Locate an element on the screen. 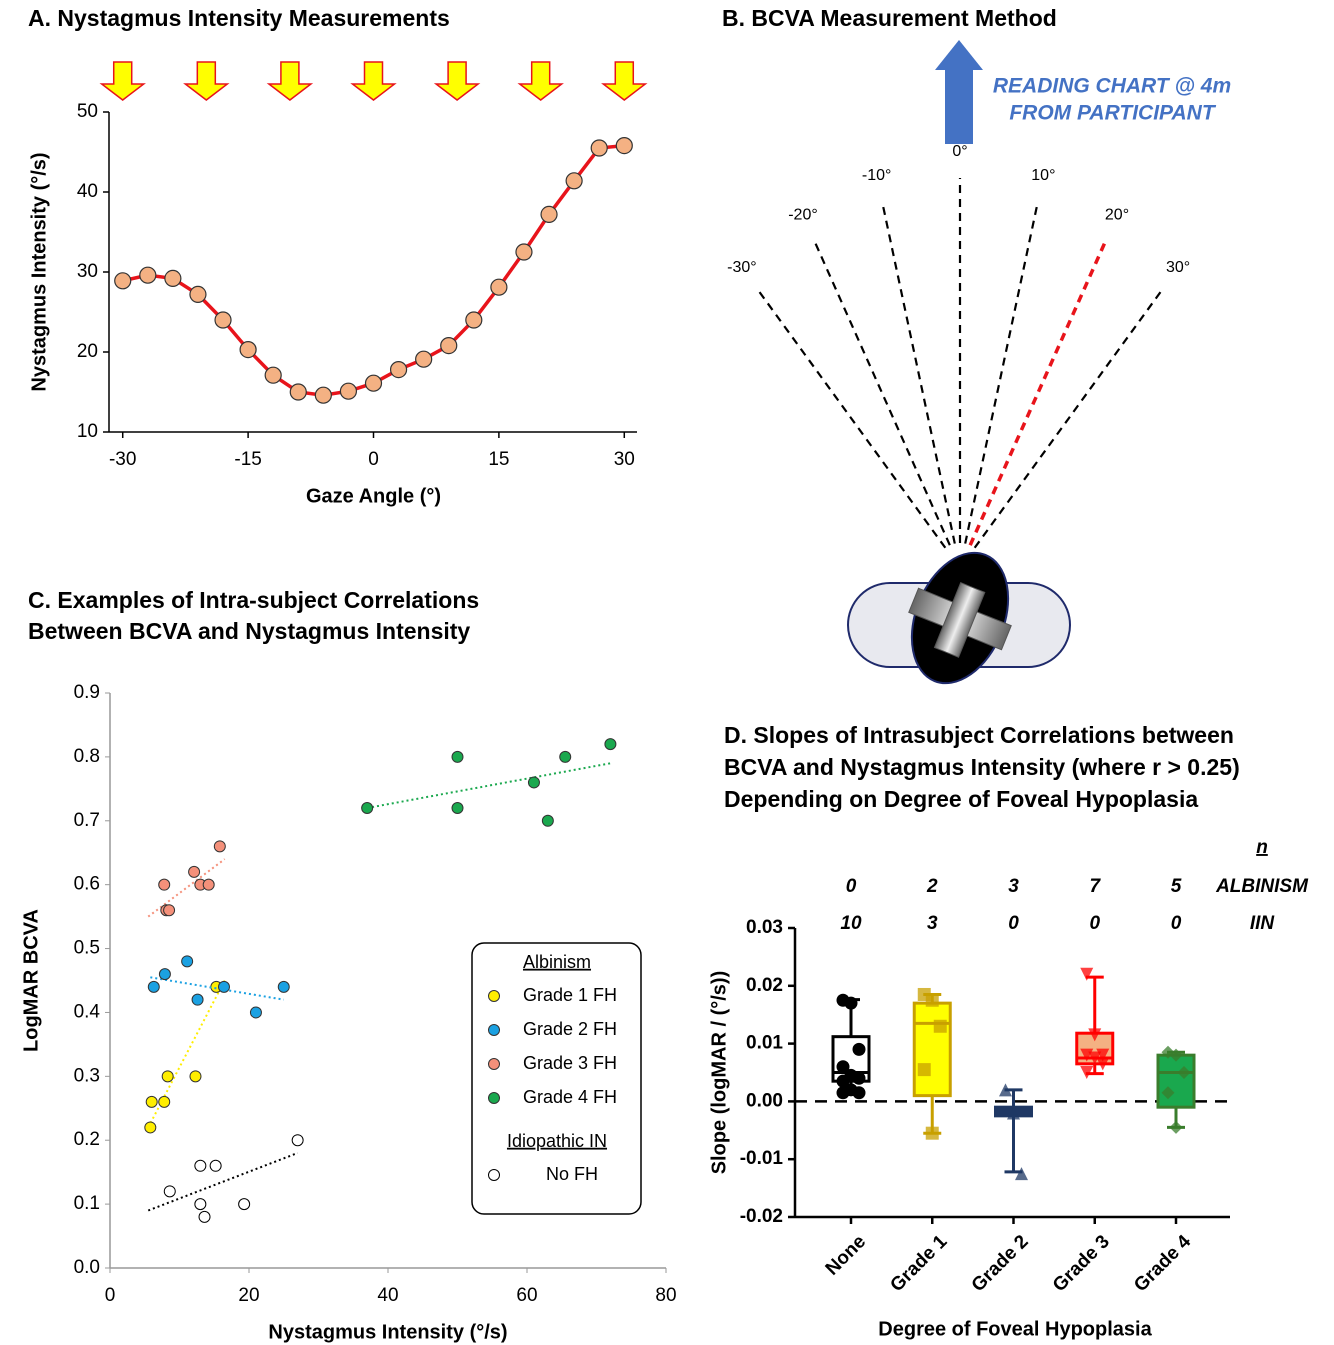  x-axis-label: Nystagmus Intensity (°/s) is located at coordinates (387, 1332).